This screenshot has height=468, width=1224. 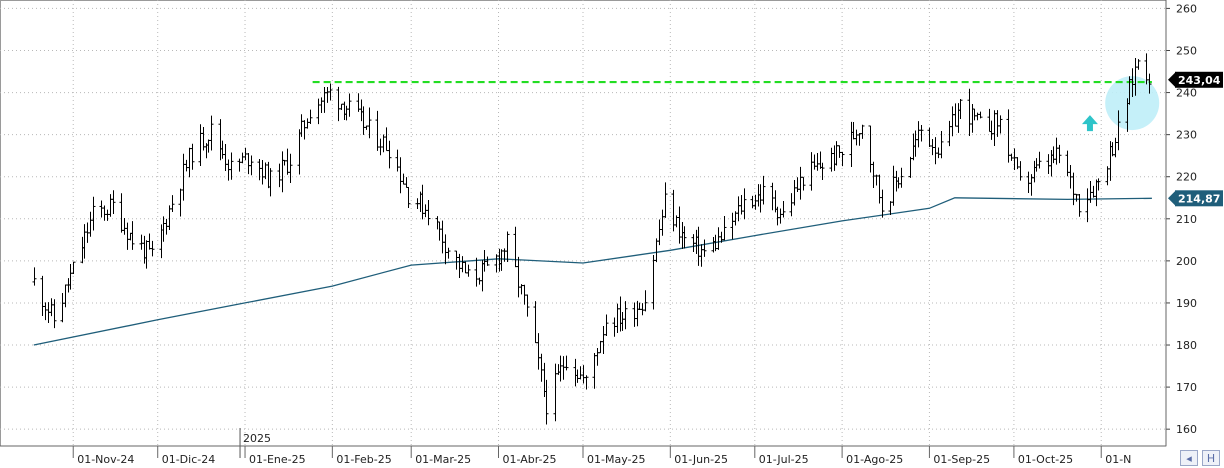 What do you see at coordinates (1186, 219) in the screenshot?
I see `y-tick-label: 210` at bounding box center [1186, 219].